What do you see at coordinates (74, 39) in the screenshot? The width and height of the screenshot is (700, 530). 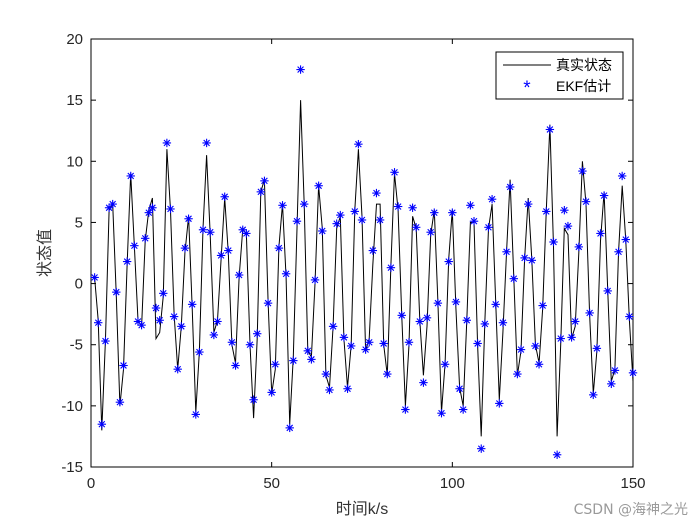 I see `y-tick-label: 20` at bounding box center [74, 39].